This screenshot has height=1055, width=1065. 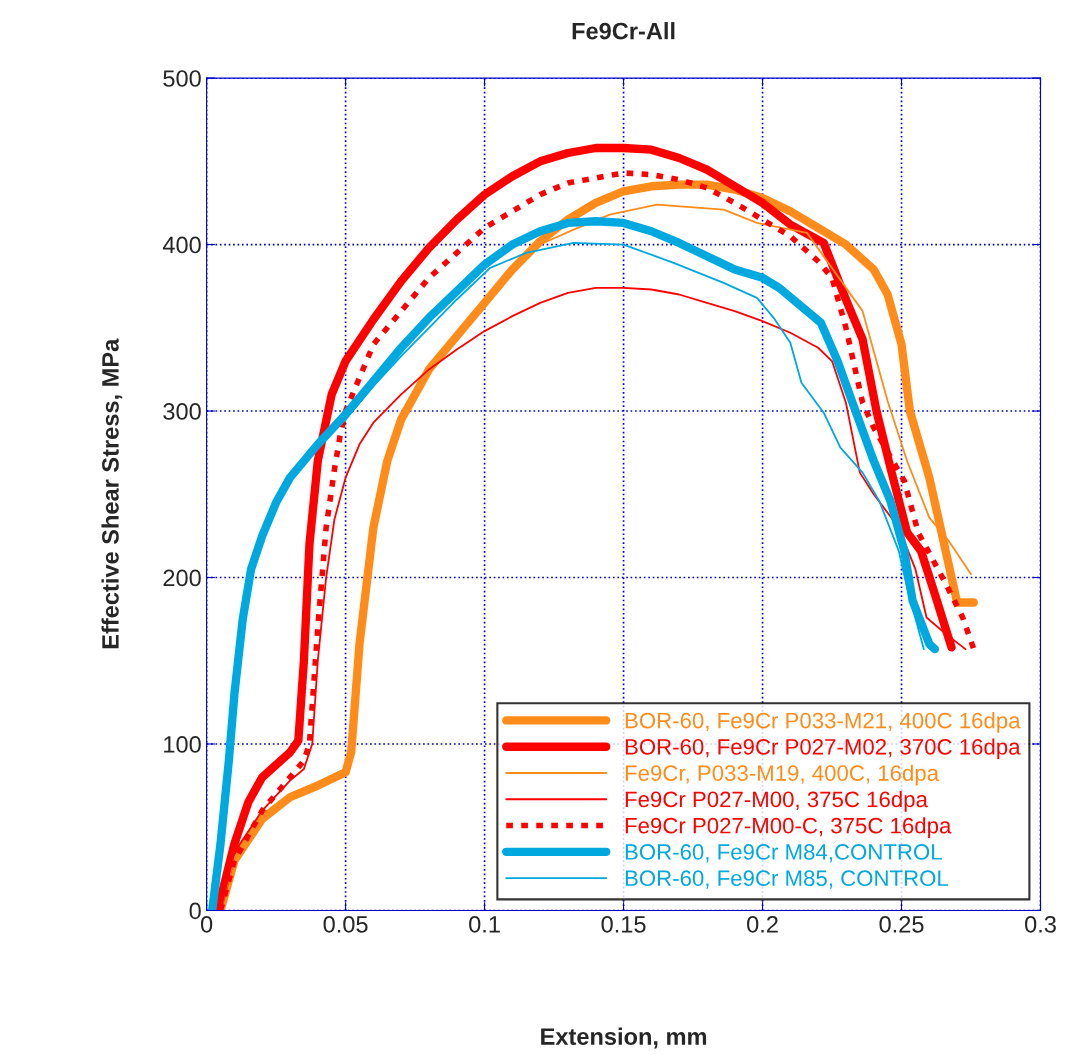 What do you see at coordinates (783, 853) in the screenshot?
I see `legend-label: BOR-60, Fe9Cr M84,CONTROL` at bounding box center [783, 853].